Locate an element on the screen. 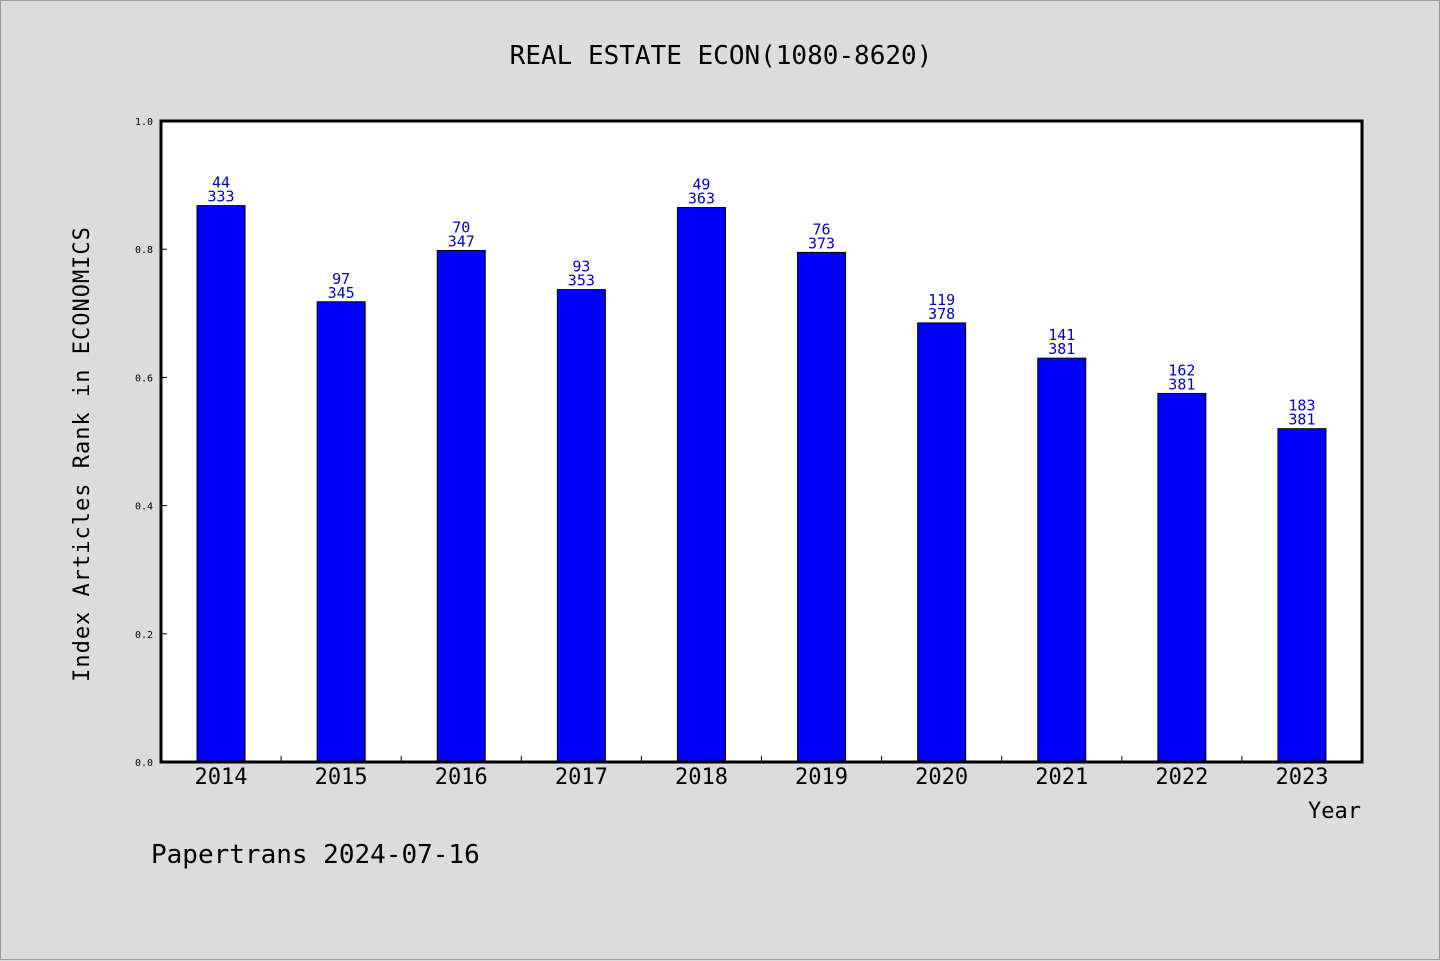 The image size is (1440, 961). footer-credit: Papertrans 2024-07-16 is located at coordinates (315, 855).